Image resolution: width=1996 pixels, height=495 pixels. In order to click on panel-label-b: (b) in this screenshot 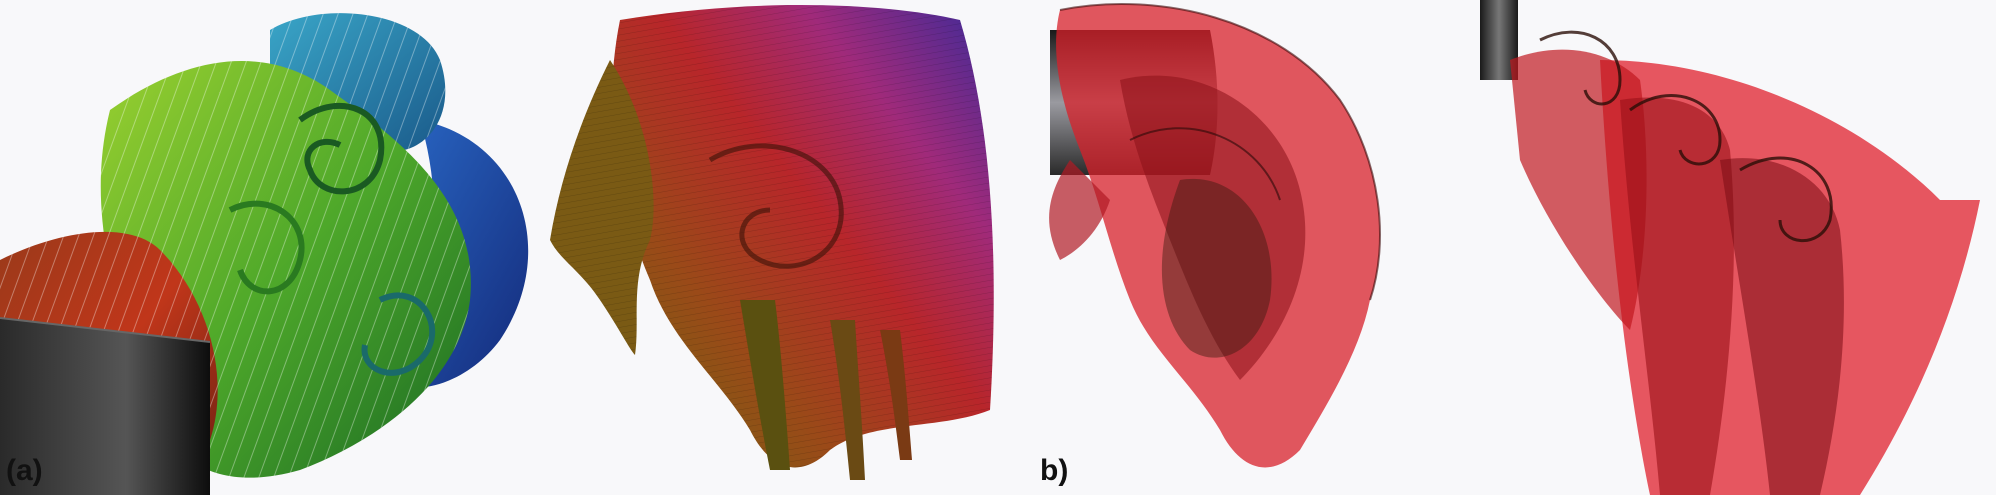, I will do `click(1054, 470)`.